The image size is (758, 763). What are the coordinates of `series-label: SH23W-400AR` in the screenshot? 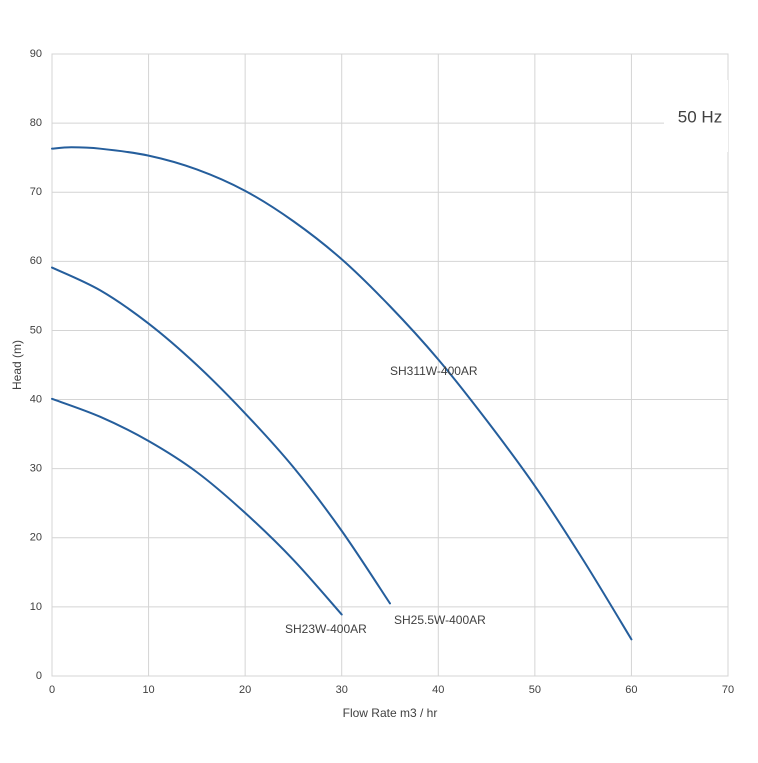 It's located at (326, 629).